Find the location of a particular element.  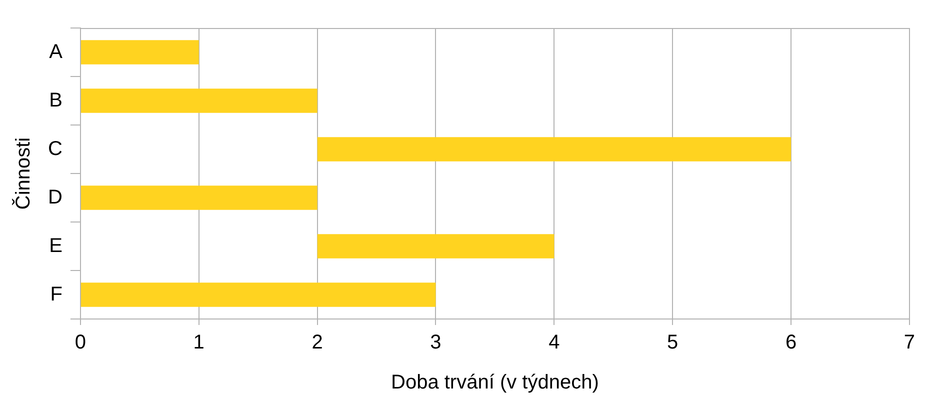

y-tick-label: F is located at coordinates (56, 294).